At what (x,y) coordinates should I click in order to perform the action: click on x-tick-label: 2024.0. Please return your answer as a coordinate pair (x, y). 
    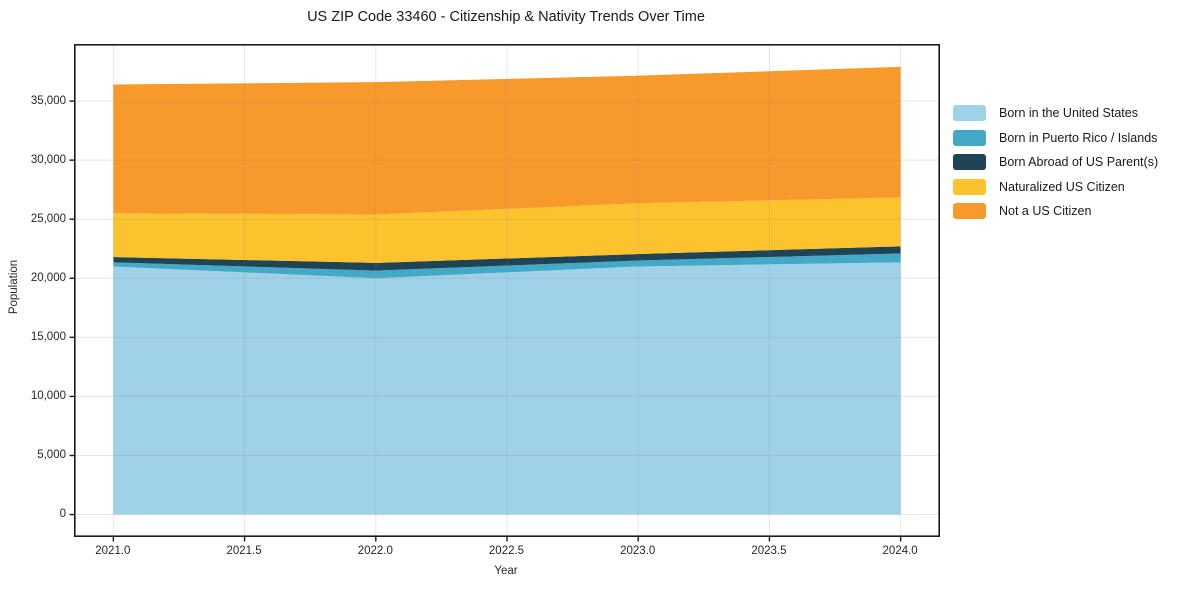
    Looking at the image, I should click on (900, 551).